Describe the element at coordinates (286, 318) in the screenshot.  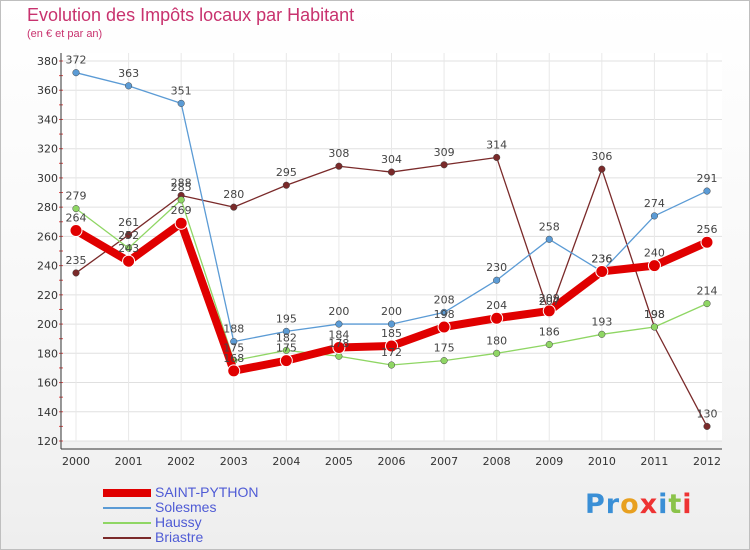
I see `data-label-solesmes: 195` at that location.